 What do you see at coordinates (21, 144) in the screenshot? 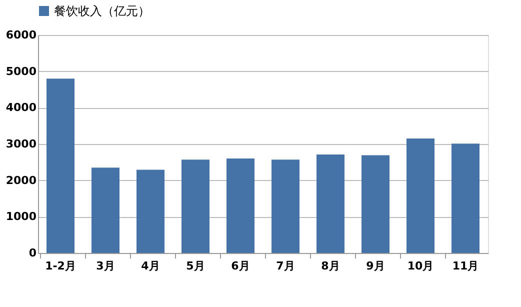
I see `y-tick-label: 3000` at bounding box center [21, 144].